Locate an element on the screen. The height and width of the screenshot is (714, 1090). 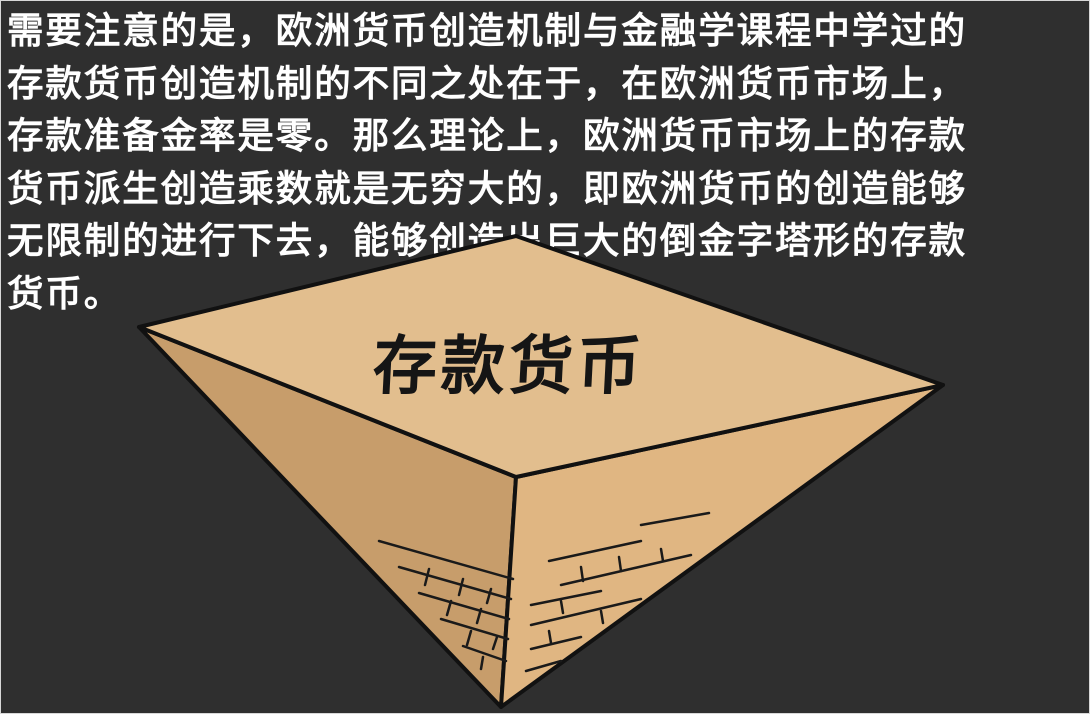
pyramid-label: 存款货币 is located at coordinates (509, 367).